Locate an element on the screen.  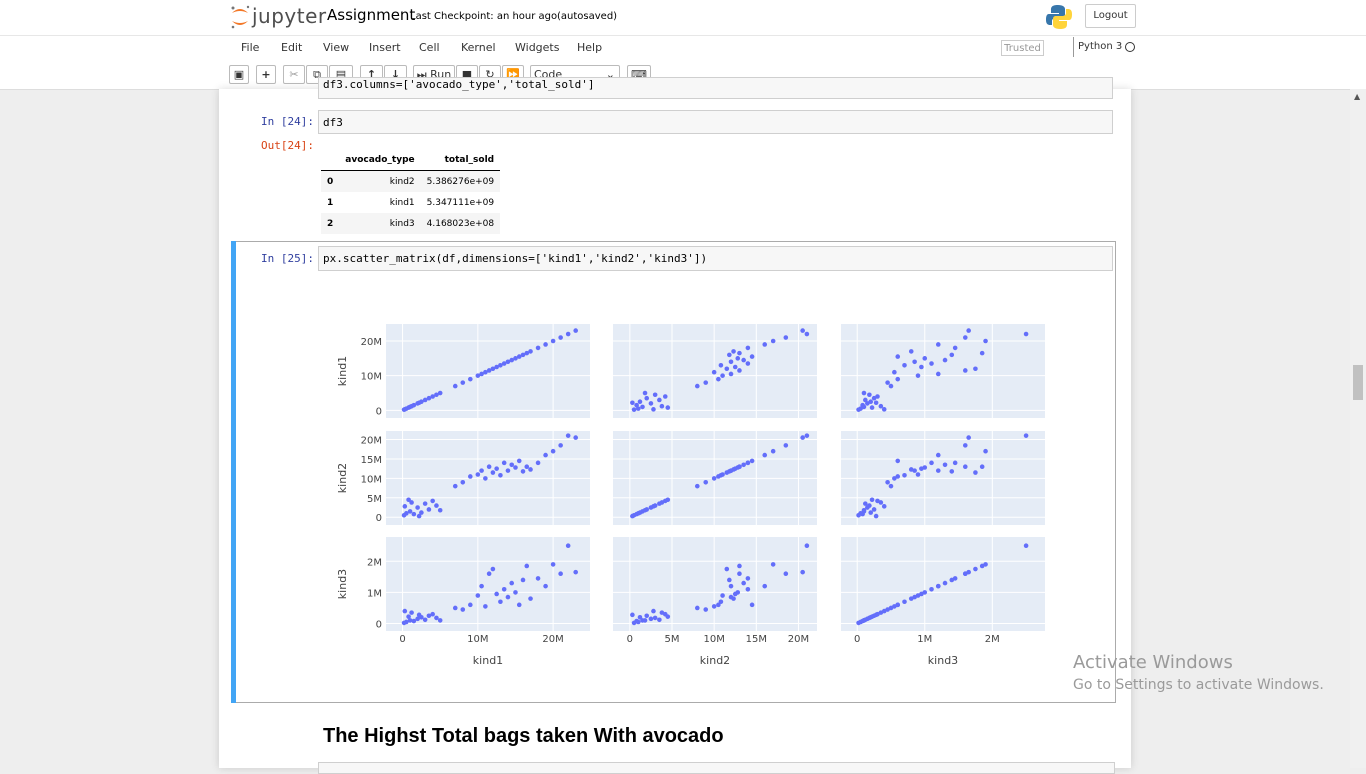
menu-item: Widgets is located at coordinates (537, 47).